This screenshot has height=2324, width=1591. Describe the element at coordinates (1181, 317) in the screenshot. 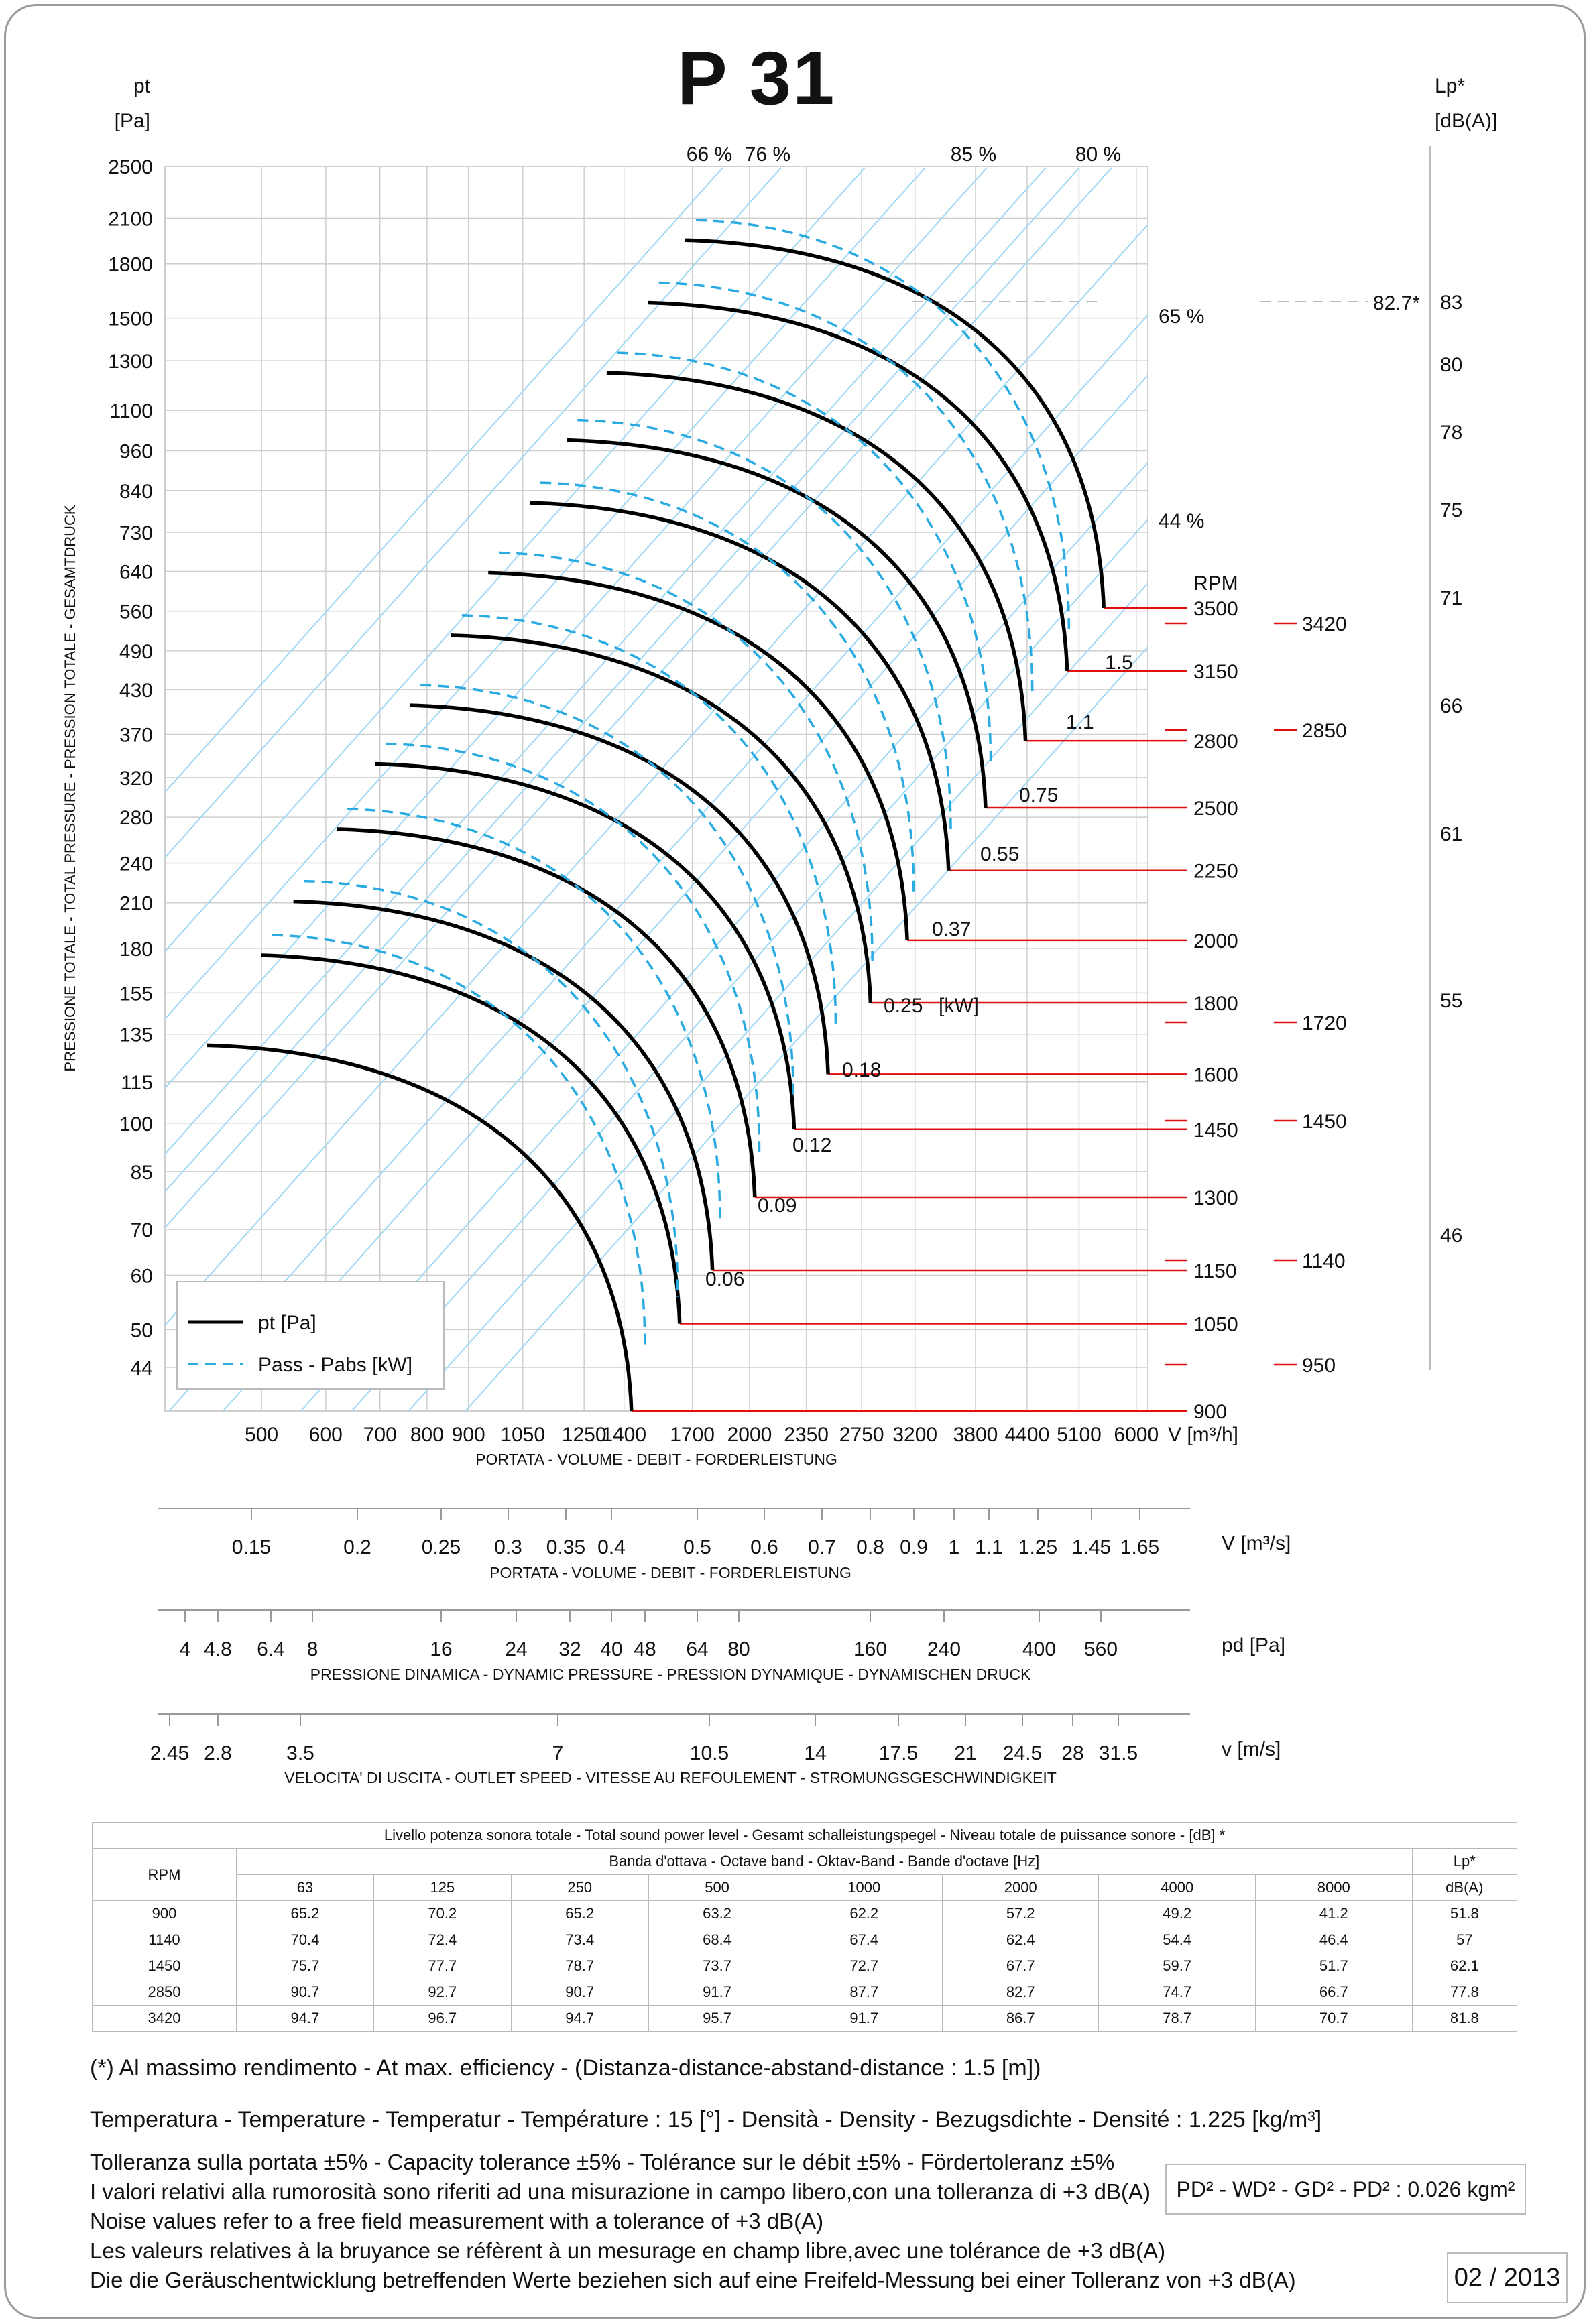

I see `efficiency-label: 65 %` at that location.